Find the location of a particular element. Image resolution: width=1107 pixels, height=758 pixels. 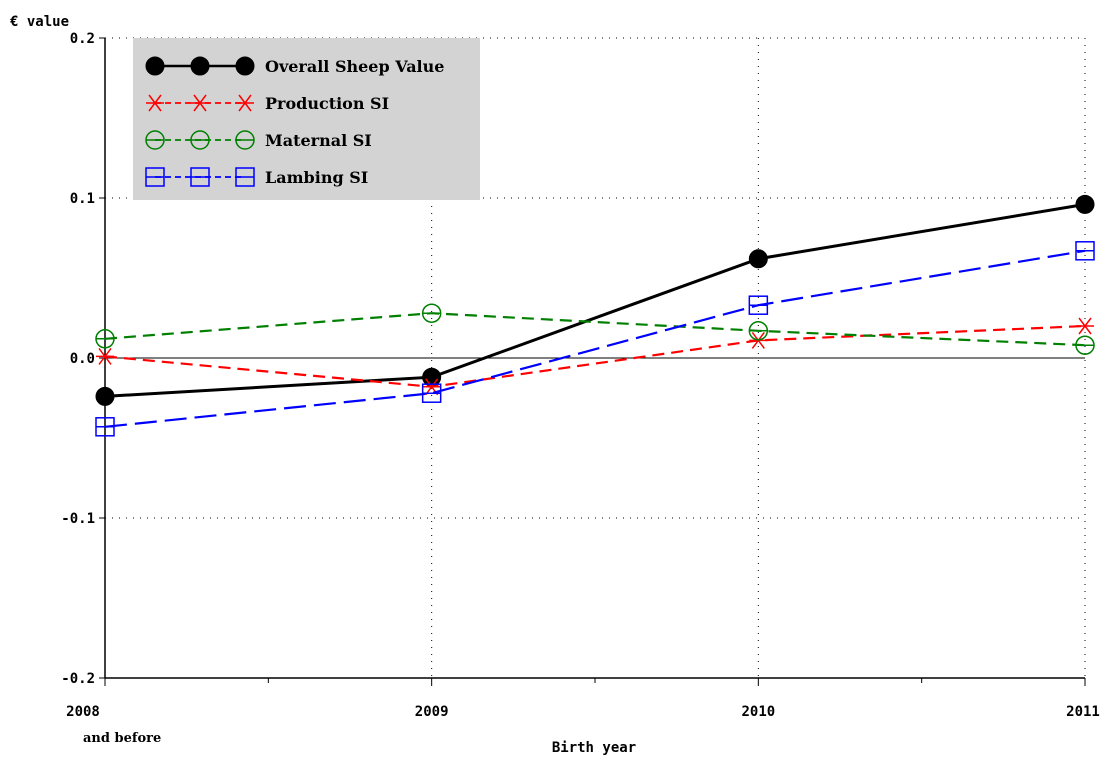

legend-item: Production SI is located at coordinates (267, 103).